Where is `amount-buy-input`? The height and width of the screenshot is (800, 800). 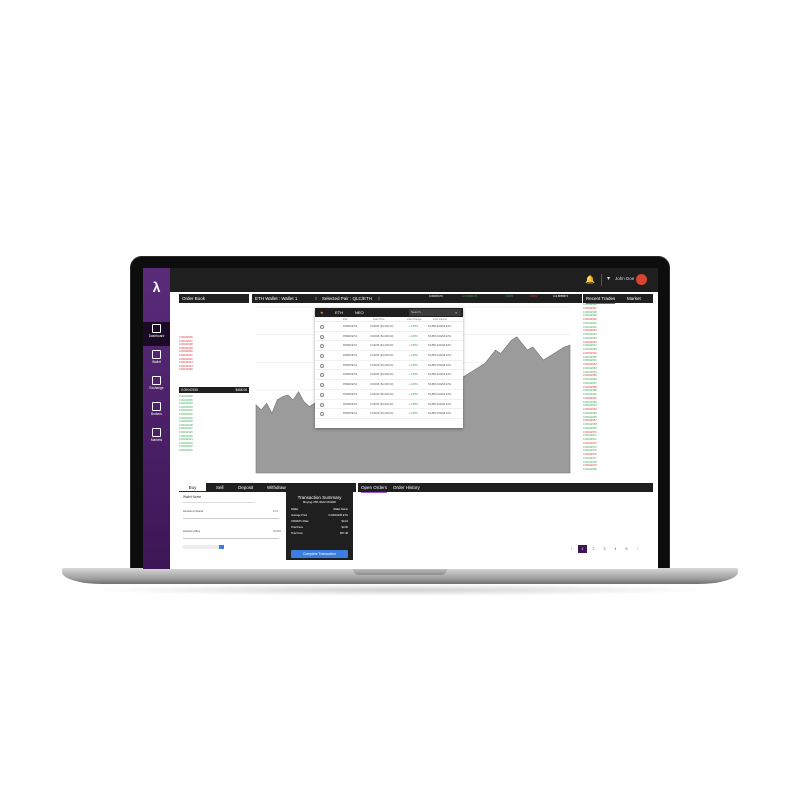
amount-buy-input is located at coordinates (231, 538).